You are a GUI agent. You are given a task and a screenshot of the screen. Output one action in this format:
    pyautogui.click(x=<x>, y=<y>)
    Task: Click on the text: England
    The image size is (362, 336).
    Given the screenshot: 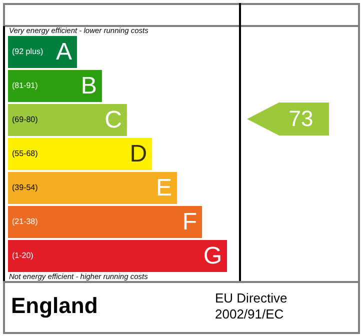 What is the action you would take?
    pyautogui.click(x=54, y=305)
    